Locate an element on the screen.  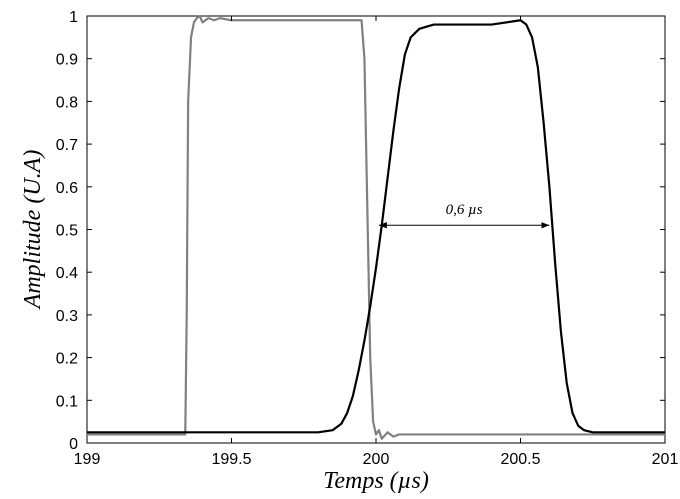
y-tick-label: 0.1 is located at coordinates (67, 401).